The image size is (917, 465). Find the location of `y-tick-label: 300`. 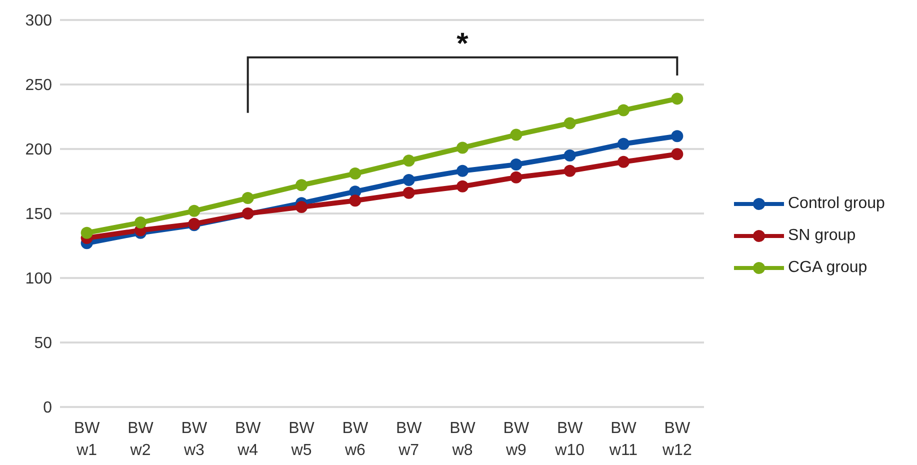

y-tick-label: 300 is located at coordinates (38, 21).